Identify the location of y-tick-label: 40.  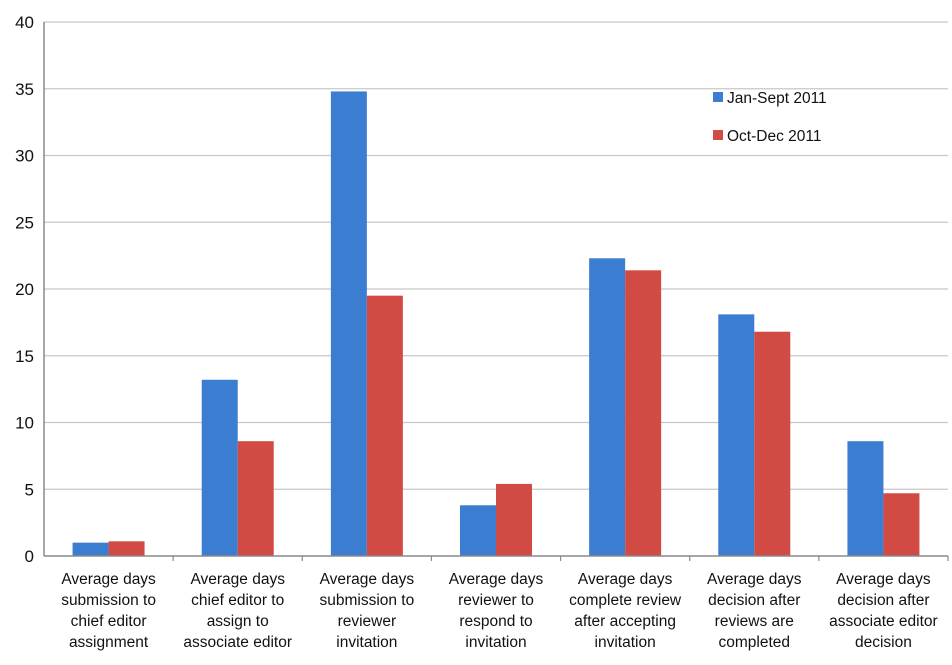
(24, 22).